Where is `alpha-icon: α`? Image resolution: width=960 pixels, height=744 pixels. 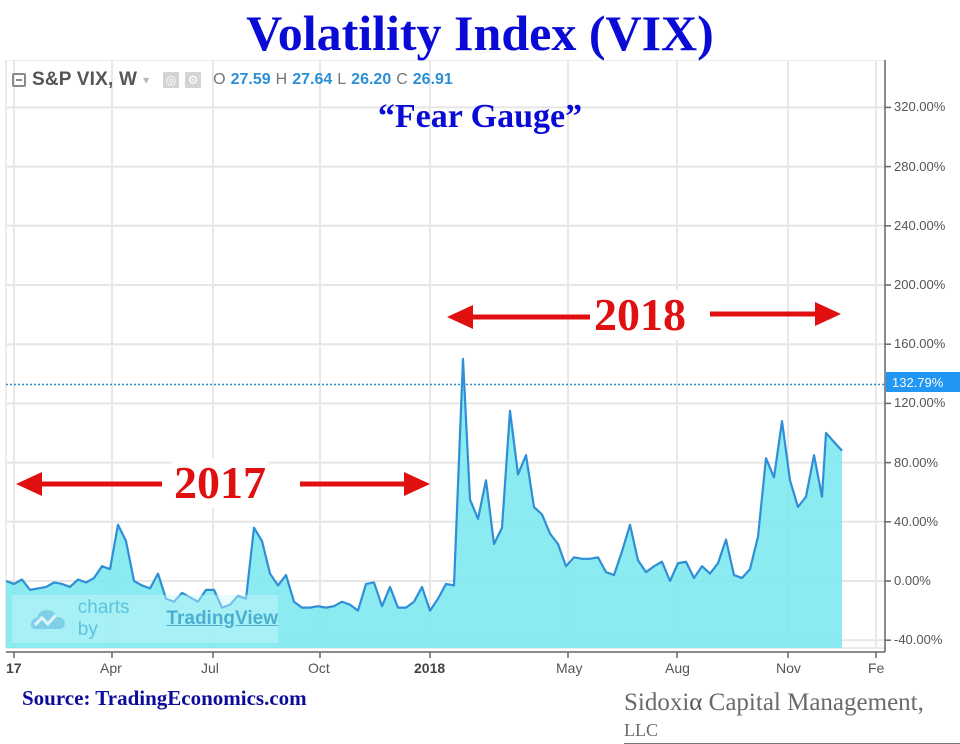 alpha-icon: α is located at coordinates (696, 702).